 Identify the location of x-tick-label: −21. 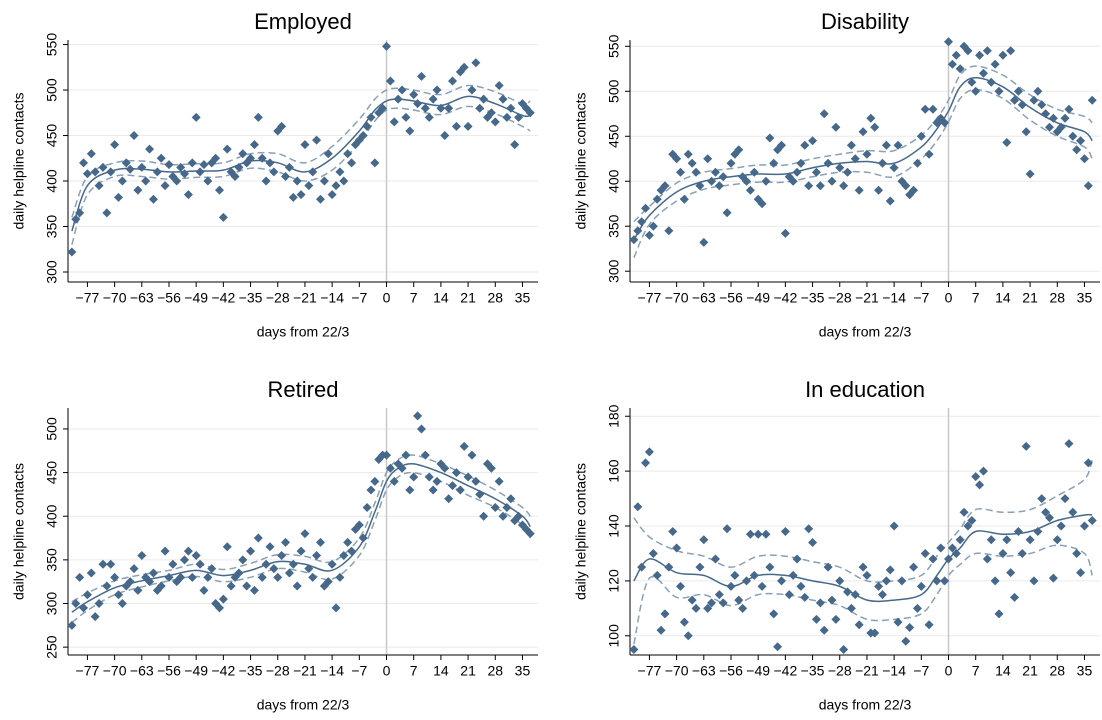
(867, 671).